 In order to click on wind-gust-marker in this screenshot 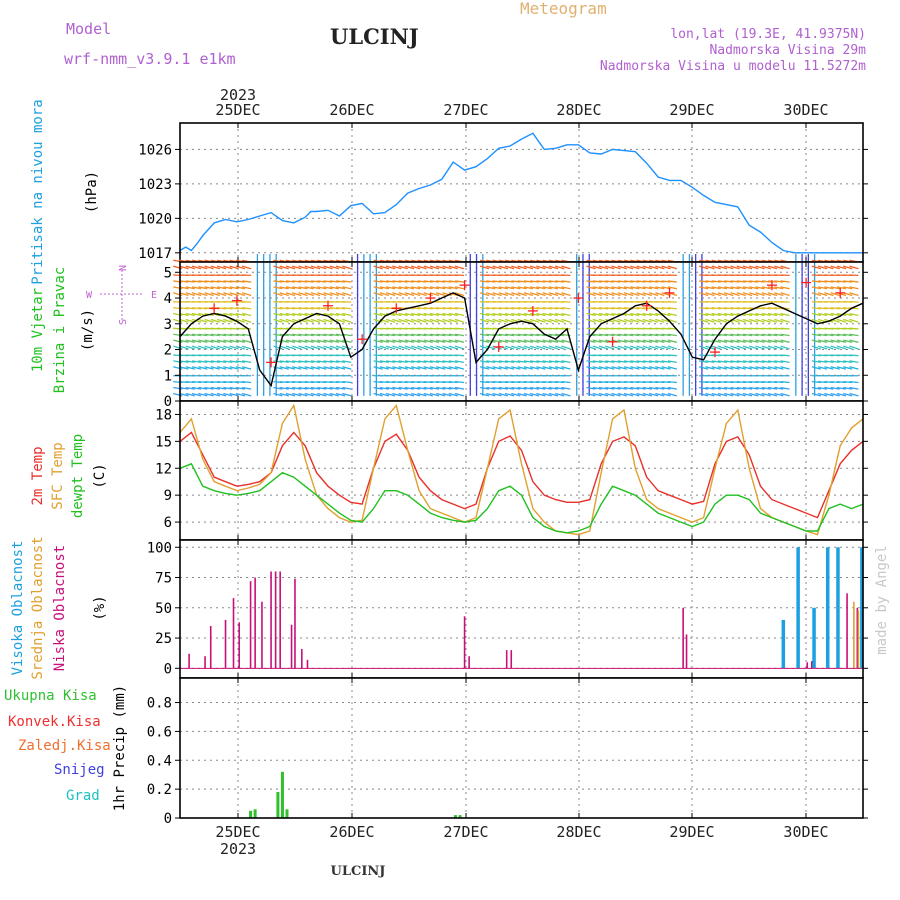, I will do `click(327, 305)`.